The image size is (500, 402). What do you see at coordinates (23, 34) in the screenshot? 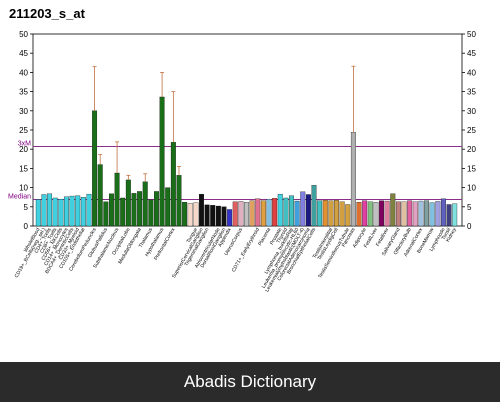
I see `y-tick-label-left: 50` at bounding box center [23, 34].